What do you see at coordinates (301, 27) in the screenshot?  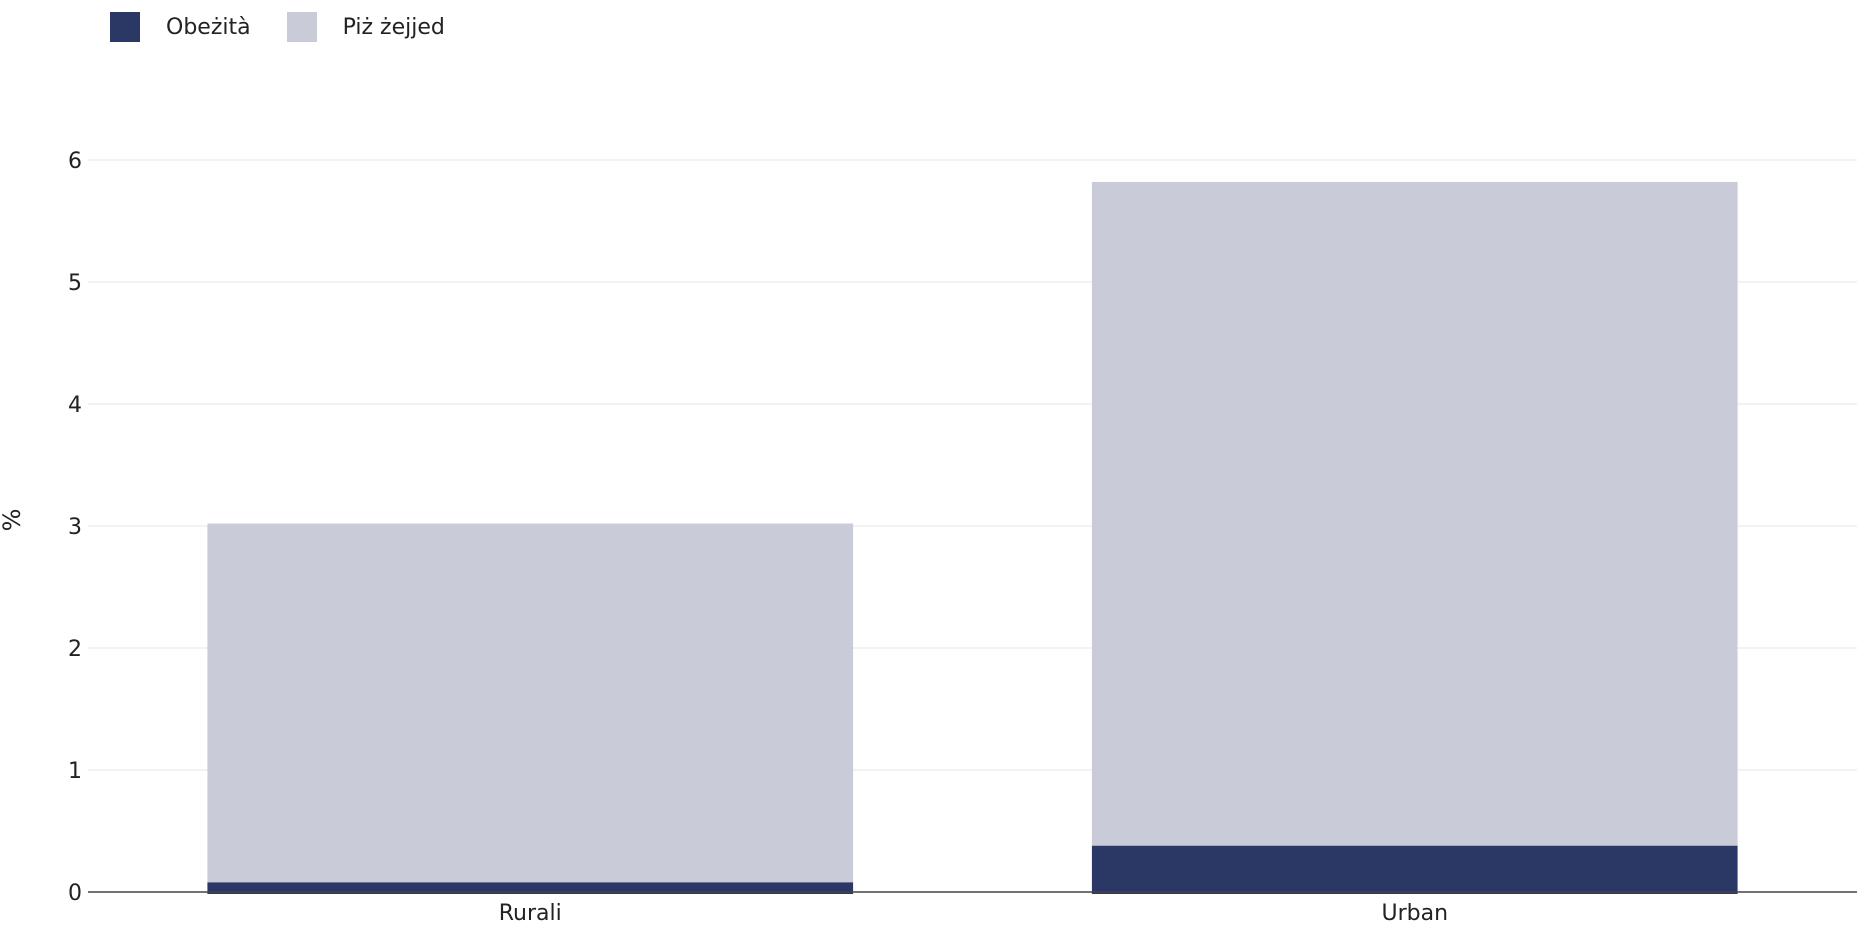 I see `legend-swatch-piz-zejjed` at bounding box center [301, 27].